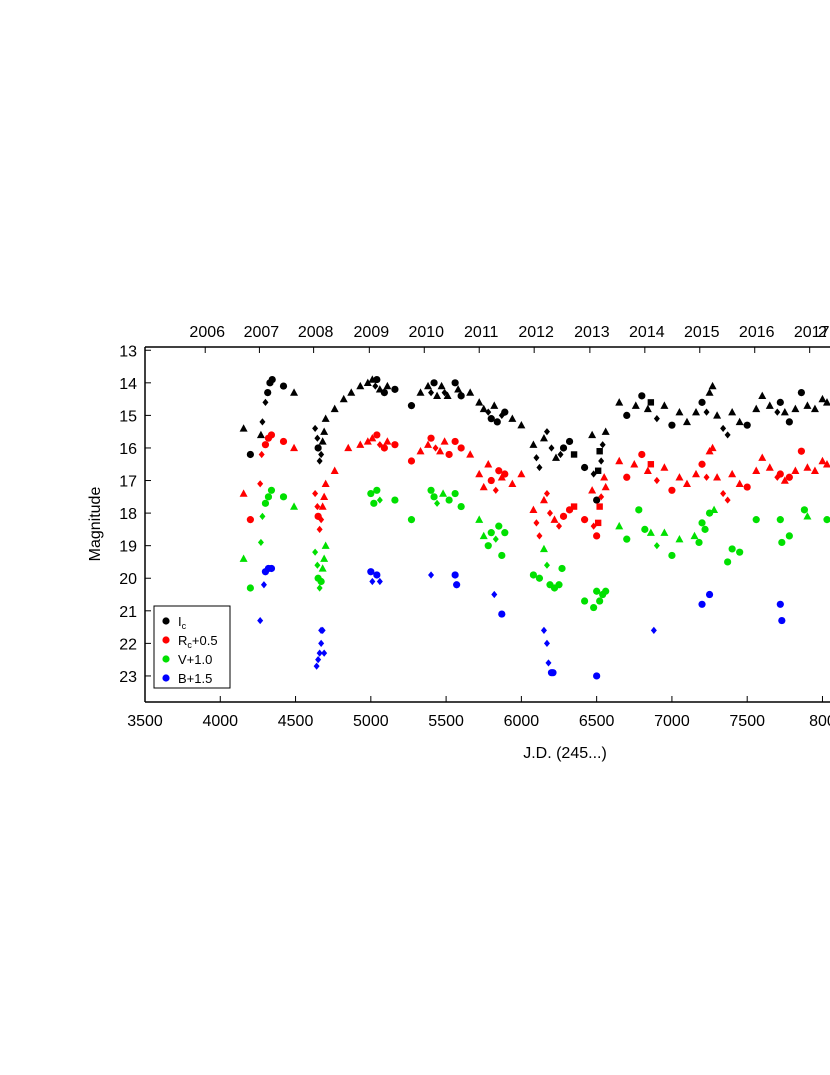  What do you see at coordinates (702, 332) in the screenshot?
I see `year-label: 2015` at bounding box center [702, 332].